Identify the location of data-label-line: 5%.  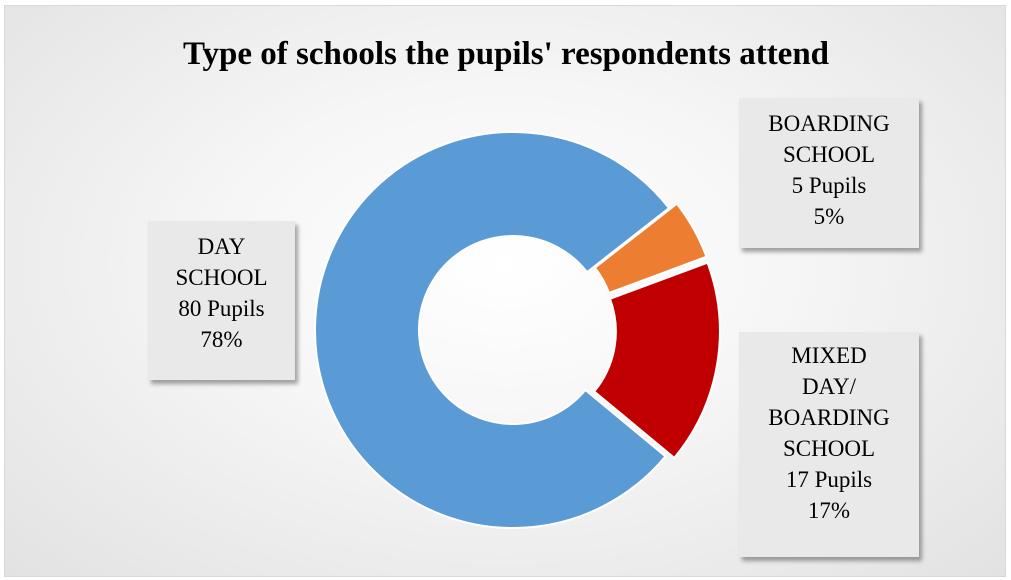
(829, 216).